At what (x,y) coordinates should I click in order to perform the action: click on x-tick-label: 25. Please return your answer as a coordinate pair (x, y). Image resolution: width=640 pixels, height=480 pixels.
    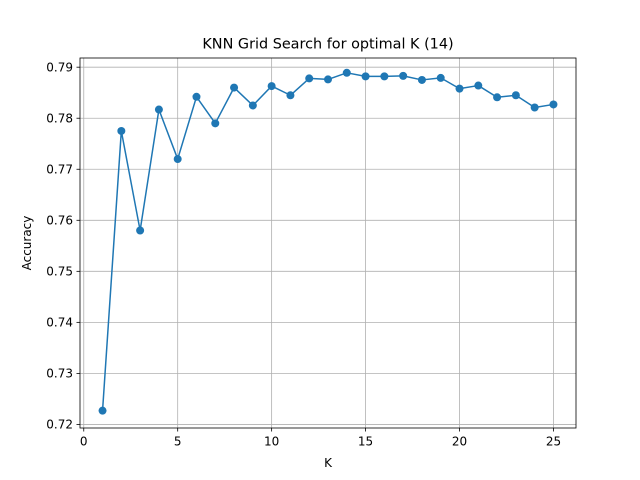
    Looking at the image, I should click on (553, 442).